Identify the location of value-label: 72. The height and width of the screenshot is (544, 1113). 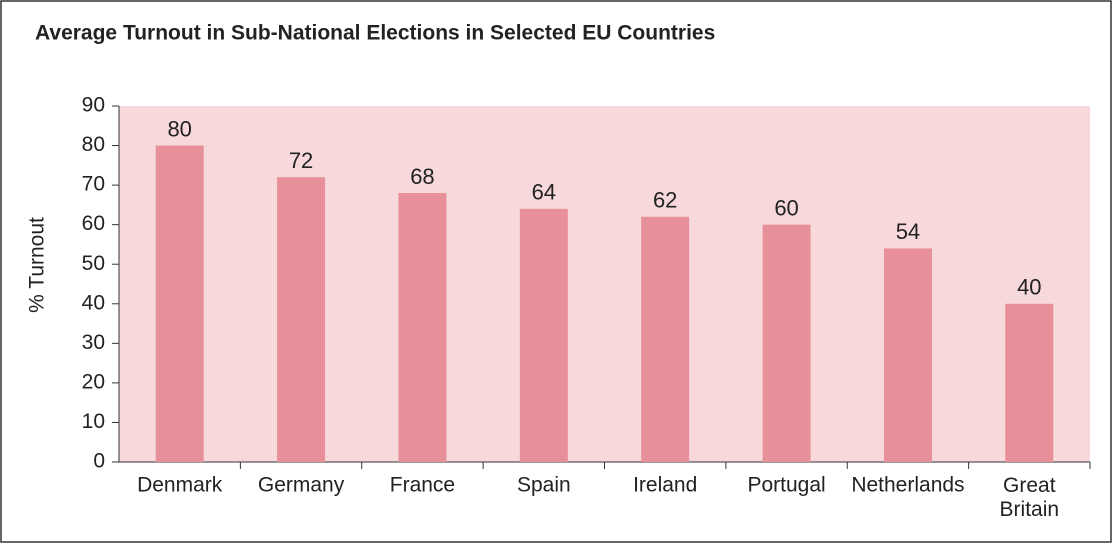
(301, 160).